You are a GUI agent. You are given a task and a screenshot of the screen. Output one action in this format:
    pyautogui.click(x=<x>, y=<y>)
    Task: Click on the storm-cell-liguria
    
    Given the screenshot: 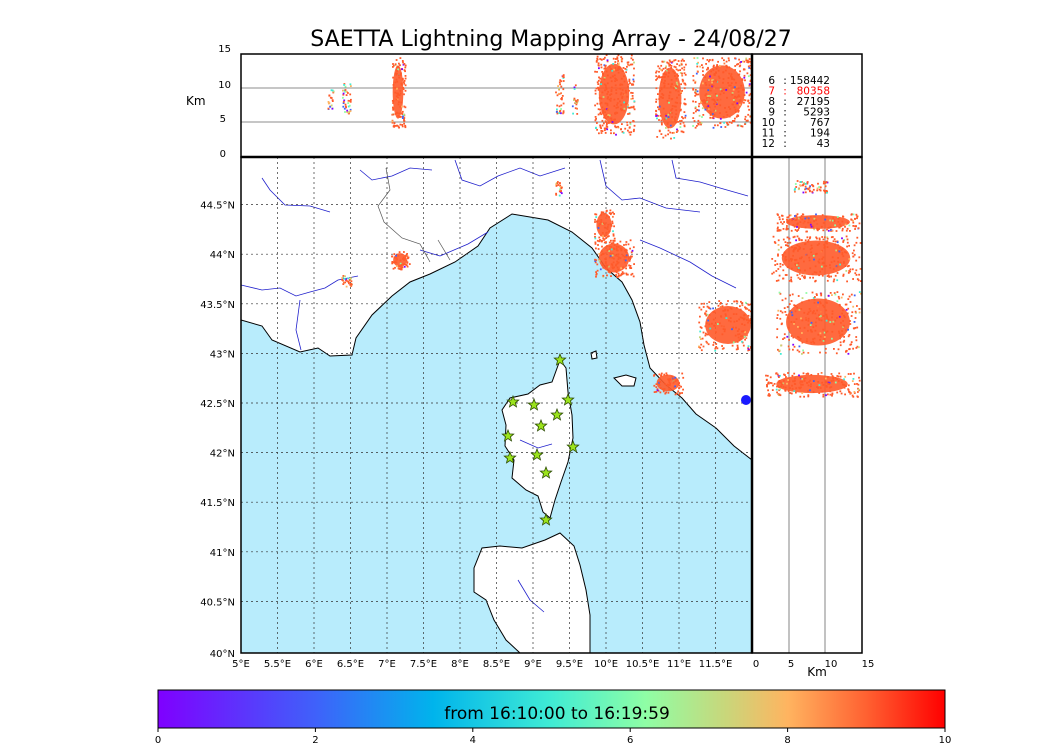 What is the action you would take?
    pyautogui.click(x=614, y=258)
    